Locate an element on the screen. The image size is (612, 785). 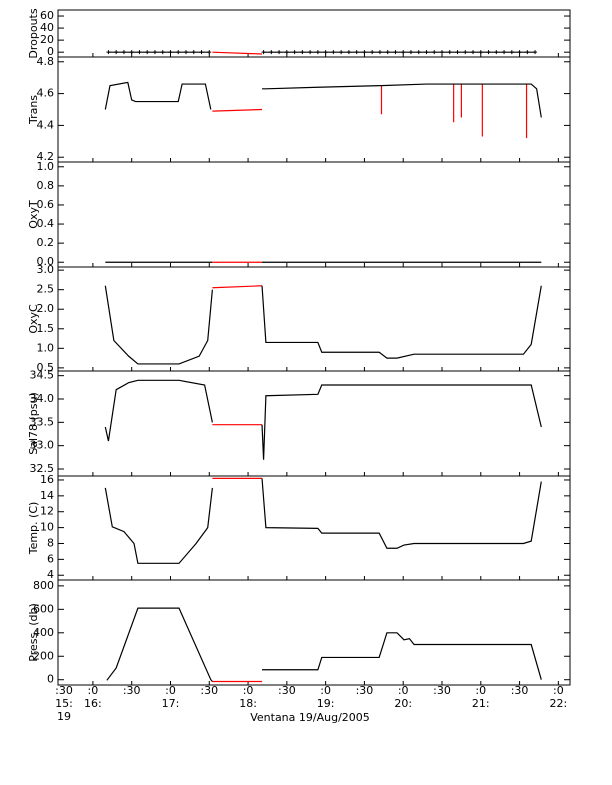
y-tick-label: 0.4 is located at coordinates (46, 223).